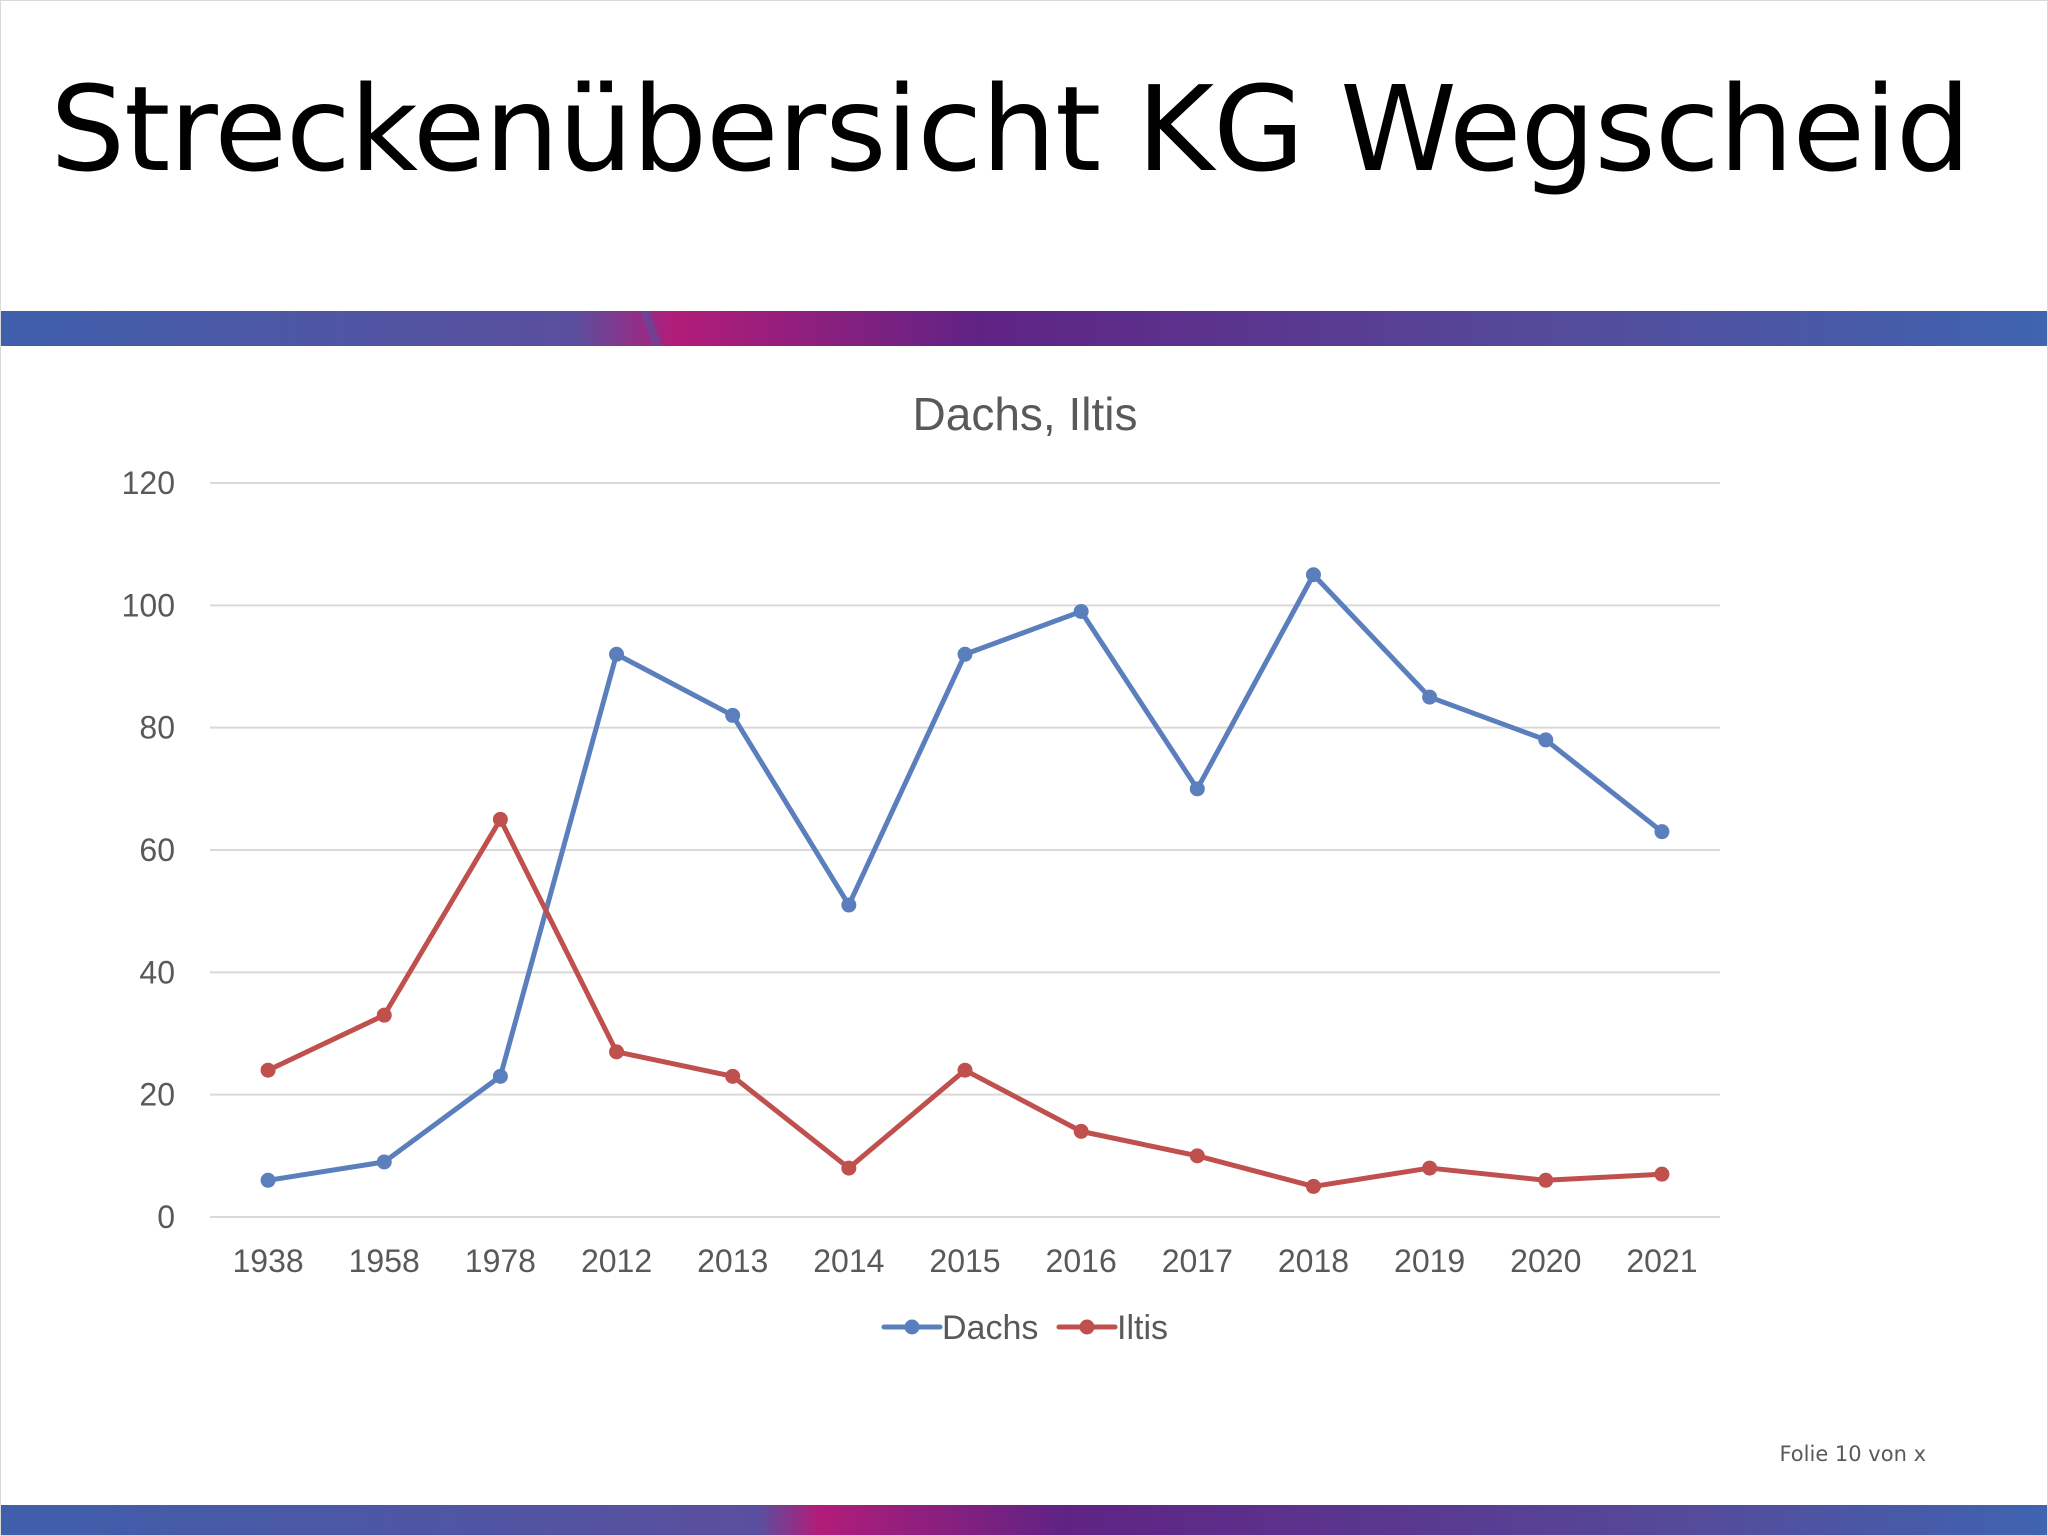 The height and width of the screenshot is (1536, 2048). Describe the element at coordinates (157, 728) in the screenshot. I see `y-tick-label: 80` at that location.